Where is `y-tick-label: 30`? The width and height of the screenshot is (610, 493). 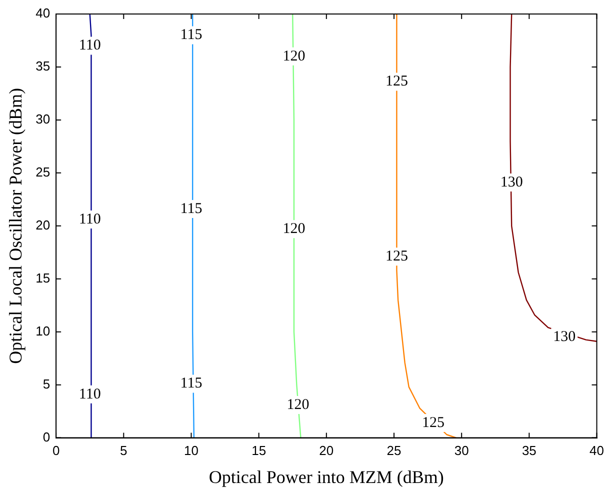
y-tick-label: 30 is located at coordinates (43, 119).